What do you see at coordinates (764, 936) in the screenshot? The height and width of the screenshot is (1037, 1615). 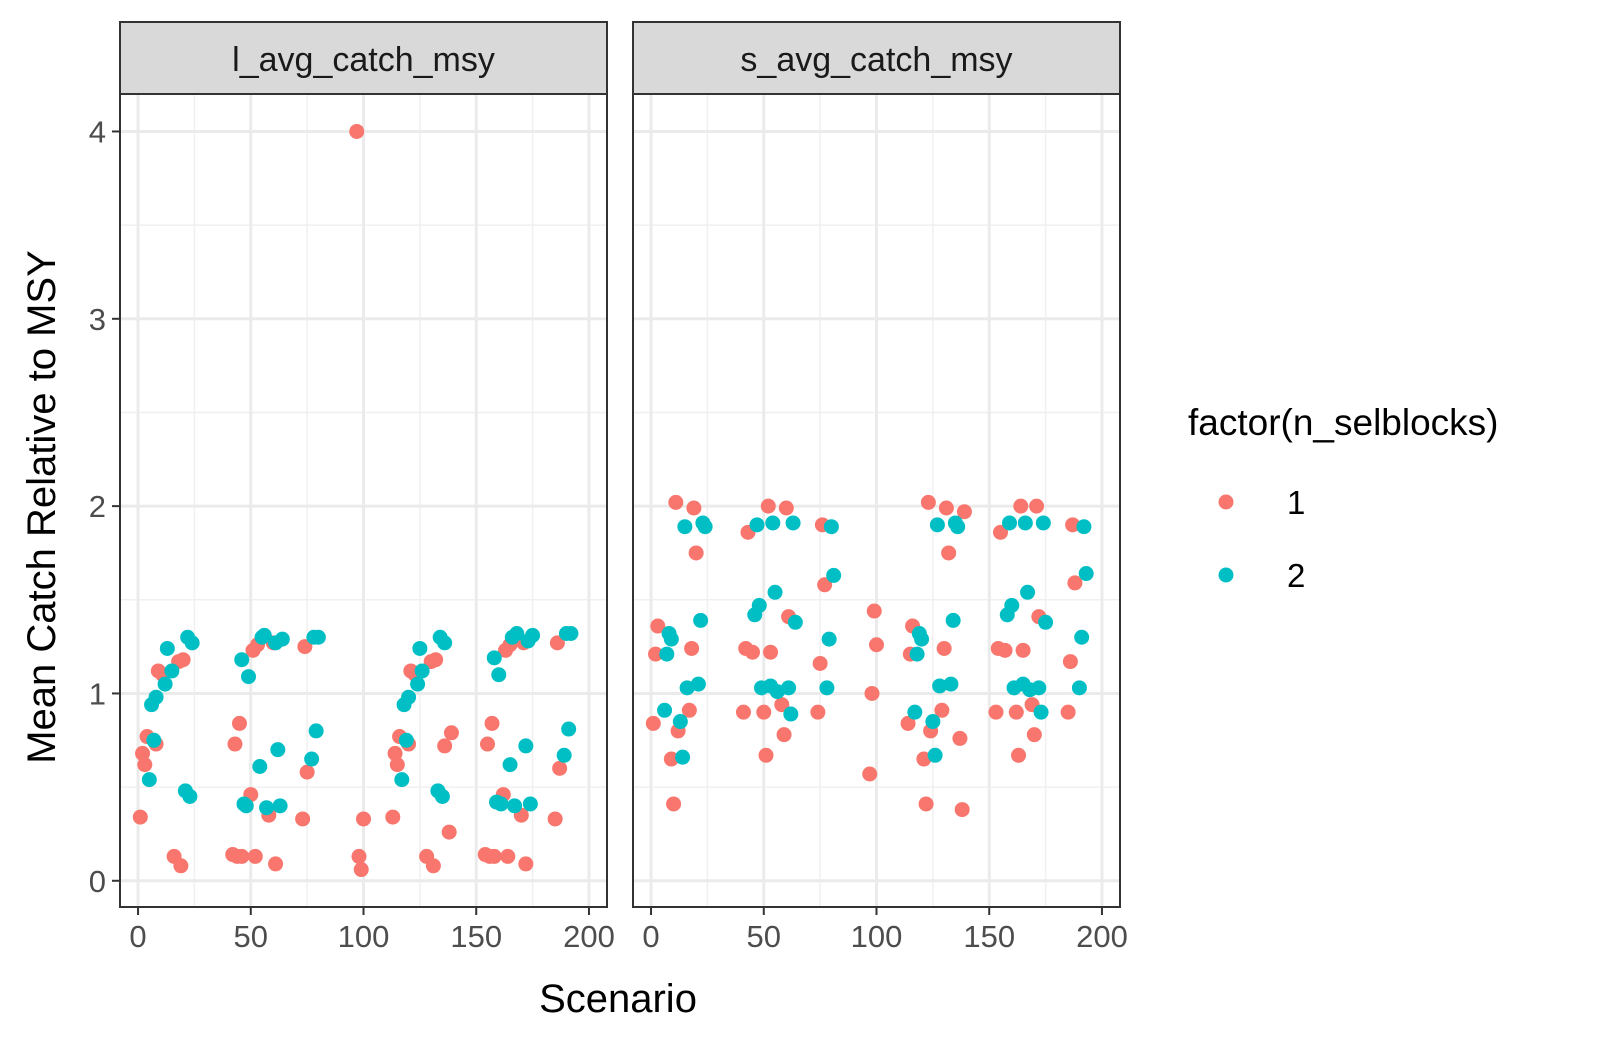 I see `x-tick-label: 50` at bounding box center [764, 936].